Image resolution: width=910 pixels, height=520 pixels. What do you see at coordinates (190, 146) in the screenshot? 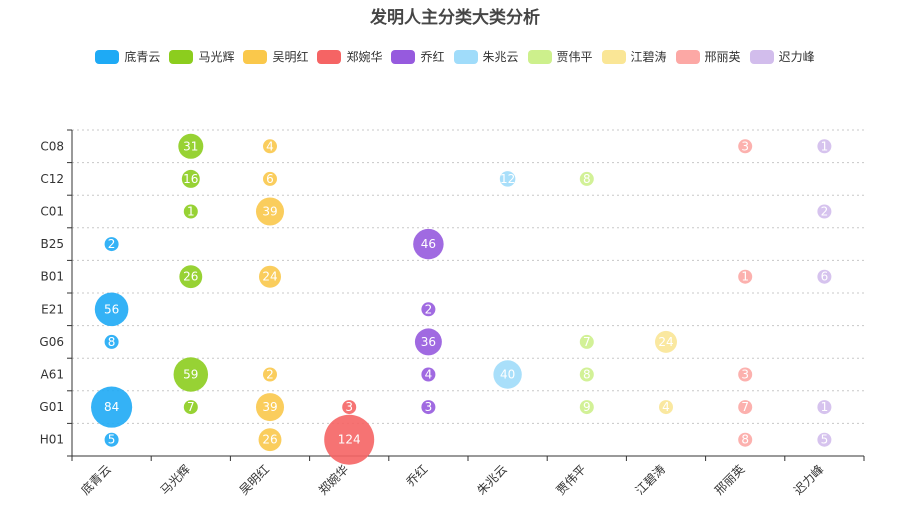
I see `bubble-label: 31` at bounding box center [190, 146].